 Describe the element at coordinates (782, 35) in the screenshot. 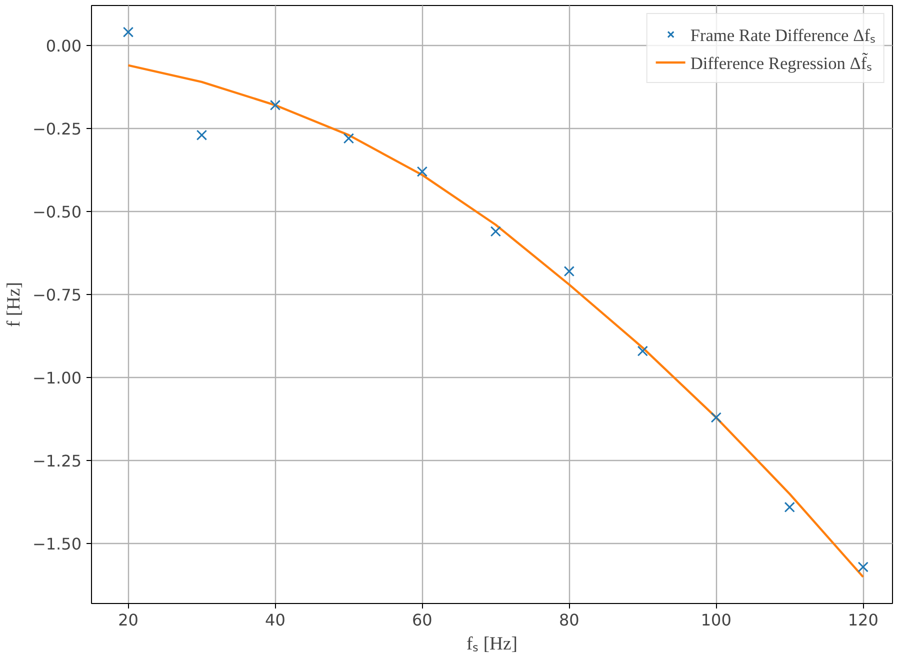

I see `legend-label: Frame Rate Difference Δfₛ` at that location.